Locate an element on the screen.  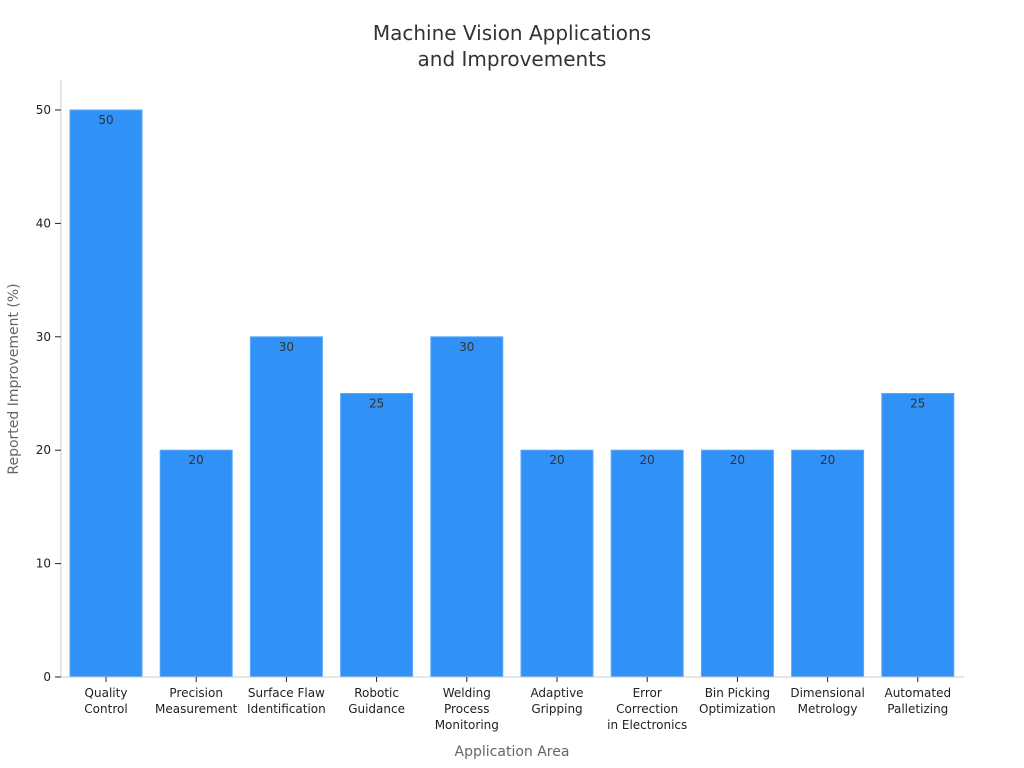
x-tick-label: Monitoring is located at coordinates (467, 725).